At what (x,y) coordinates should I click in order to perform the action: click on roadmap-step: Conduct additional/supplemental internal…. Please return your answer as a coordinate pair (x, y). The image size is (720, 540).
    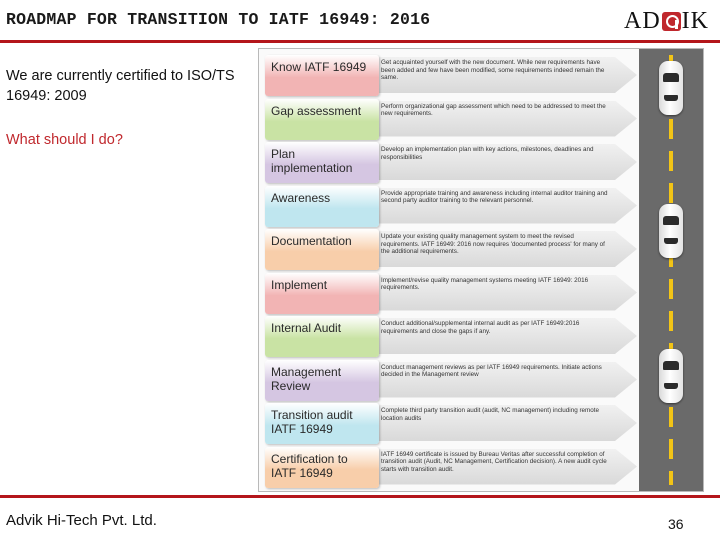
    Looking at the image, I should click on (451, 336).